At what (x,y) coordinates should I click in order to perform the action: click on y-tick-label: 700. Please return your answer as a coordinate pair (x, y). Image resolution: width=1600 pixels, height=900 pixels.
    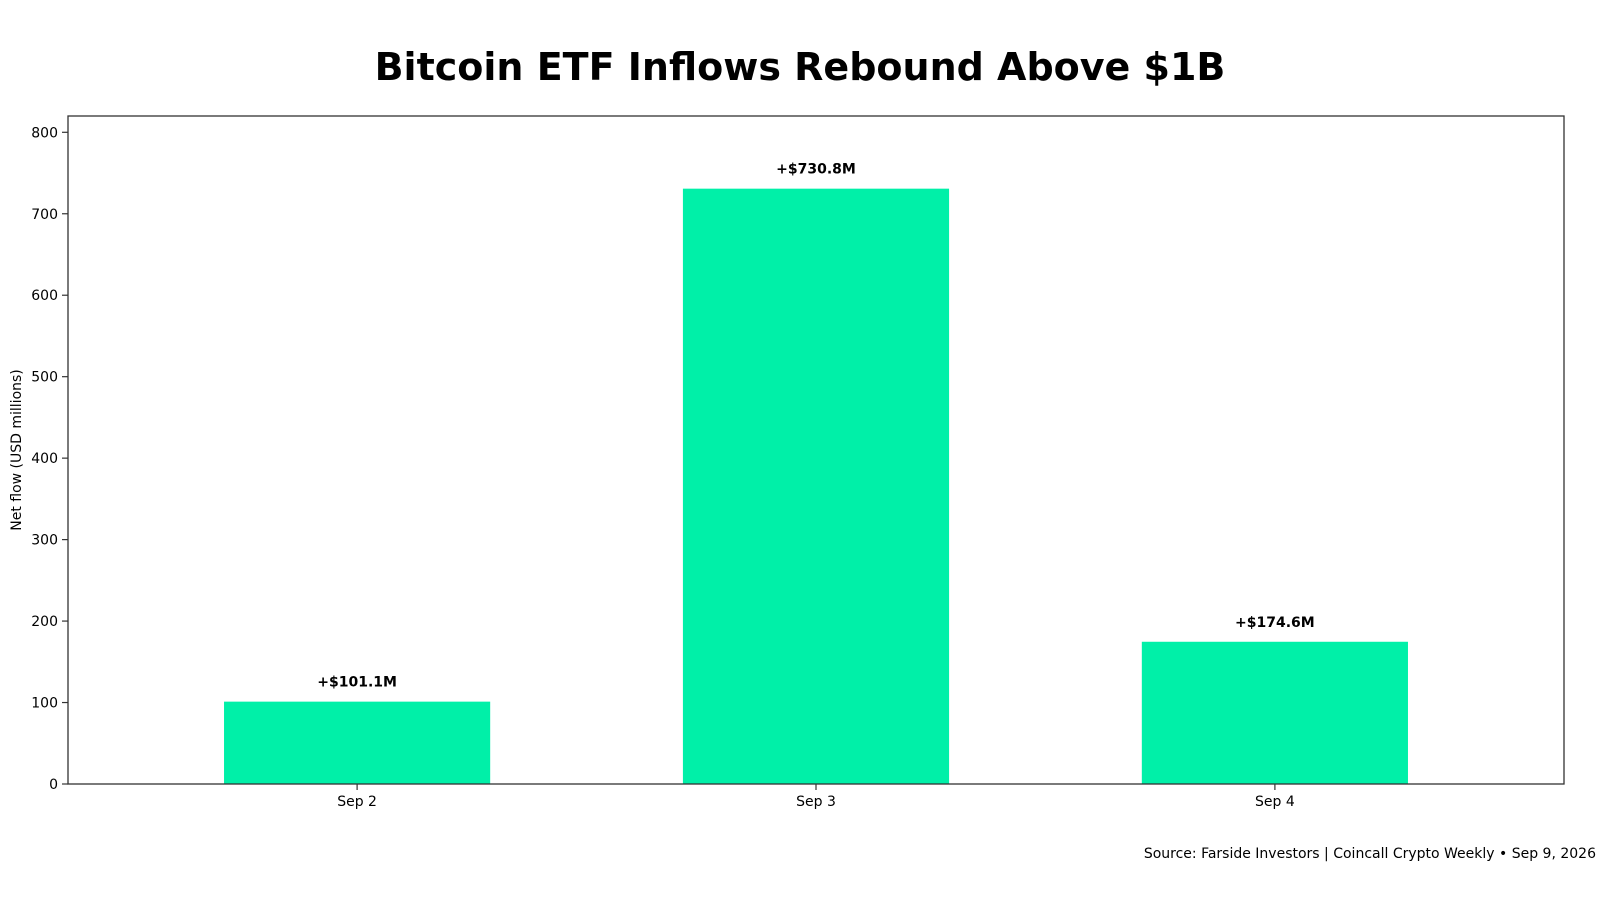
    Looking at the image, I should click on (44, 215).